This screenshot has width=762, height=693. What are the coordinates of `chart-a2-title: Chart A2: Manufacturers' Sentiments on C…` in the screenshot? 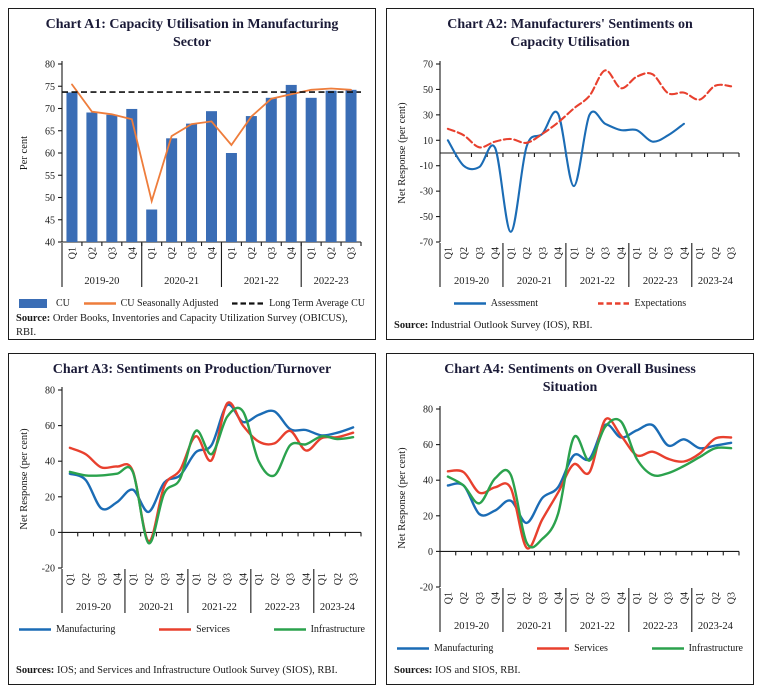 It's located at (570, 34).